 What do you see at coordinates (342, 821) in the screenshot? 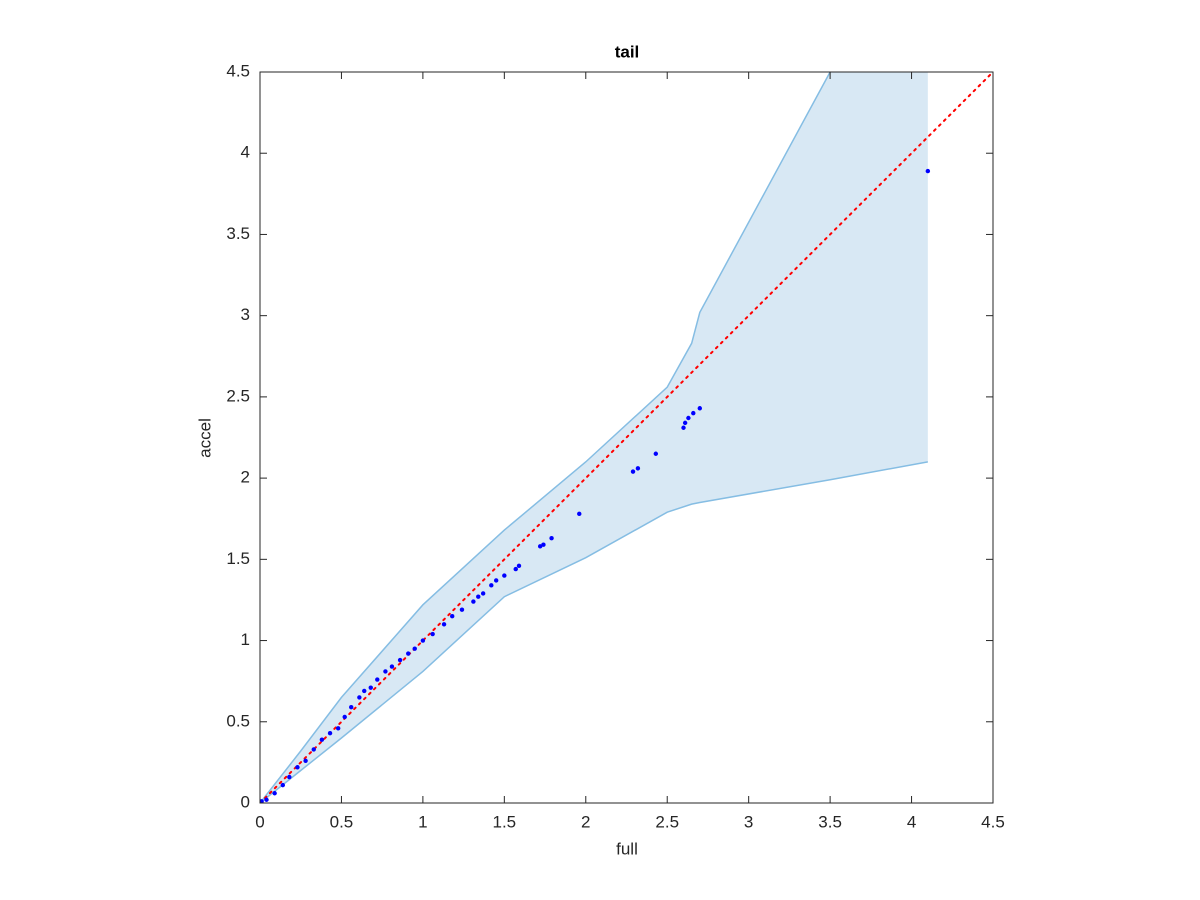
I see `x-tick-label: 0.5` at bounding box center [342, 821].